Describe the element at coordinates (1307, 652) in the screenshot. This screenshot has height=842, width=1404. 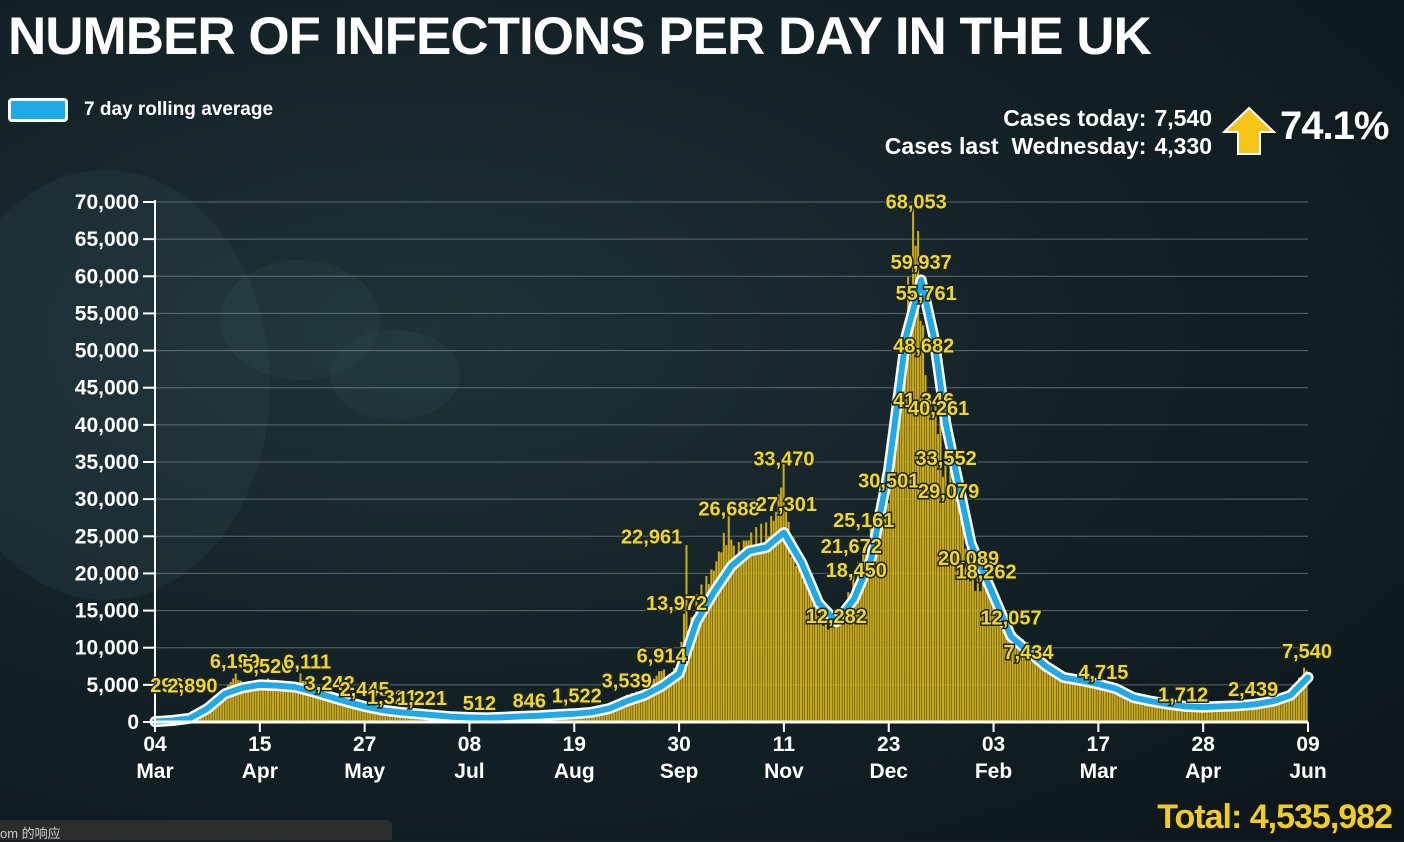
I see `data-label: 7,540` at that location.